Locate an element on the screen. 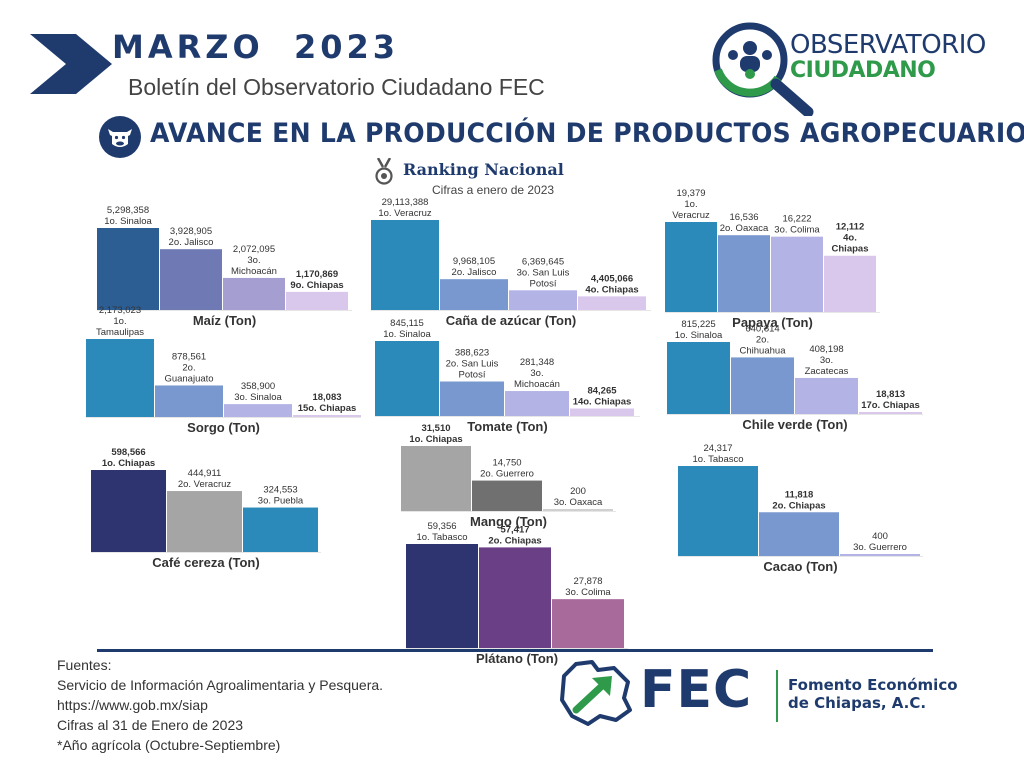 The height and width of the screenshot is (768, 1024). data-label-rank: 2o. Oaxaca is located at coordinates (744, 228).